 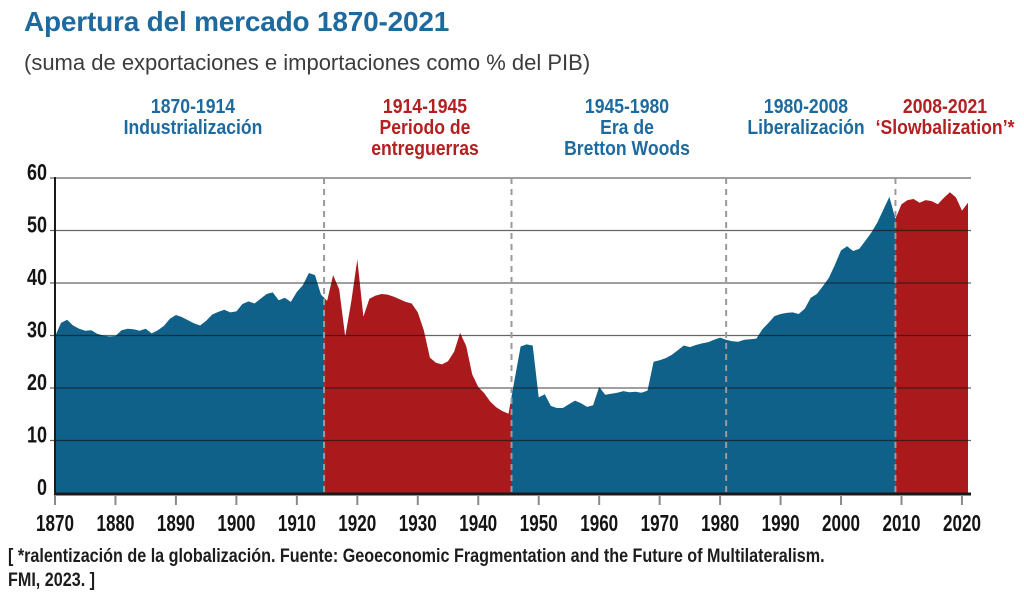 What do you see at coordinates (176, 523) in the screenshot?
I see `x-tick-label: 1890` at bounding box center [176, 523].